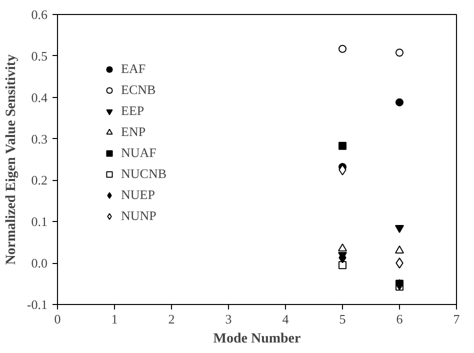  What do you see at coordinates (144, 174) in the screenshot?
I see `legend-label: NUCNB` at bounding box center [144, 174].